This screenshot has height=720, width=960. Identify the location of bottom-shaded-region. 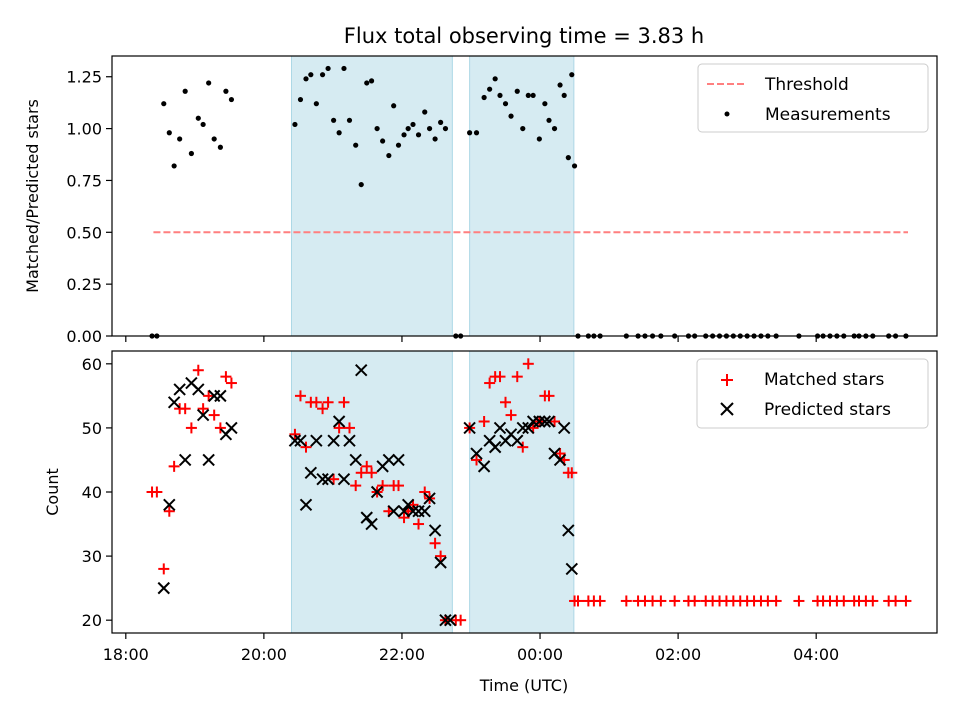
(522, 492).